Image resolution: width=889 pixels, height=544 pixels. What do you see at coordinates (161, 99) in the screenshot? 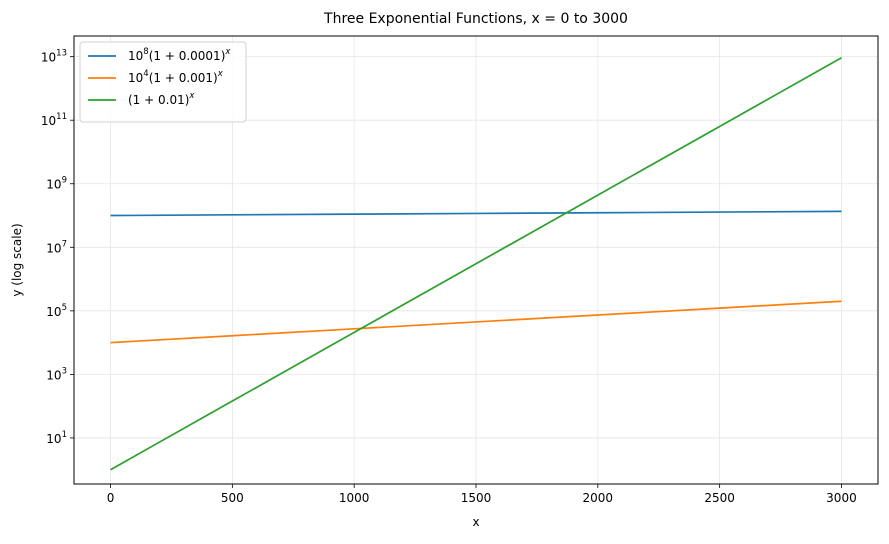
I see `legend-label-3: (1 + 0.01)x` at bounding box center [161, 99].